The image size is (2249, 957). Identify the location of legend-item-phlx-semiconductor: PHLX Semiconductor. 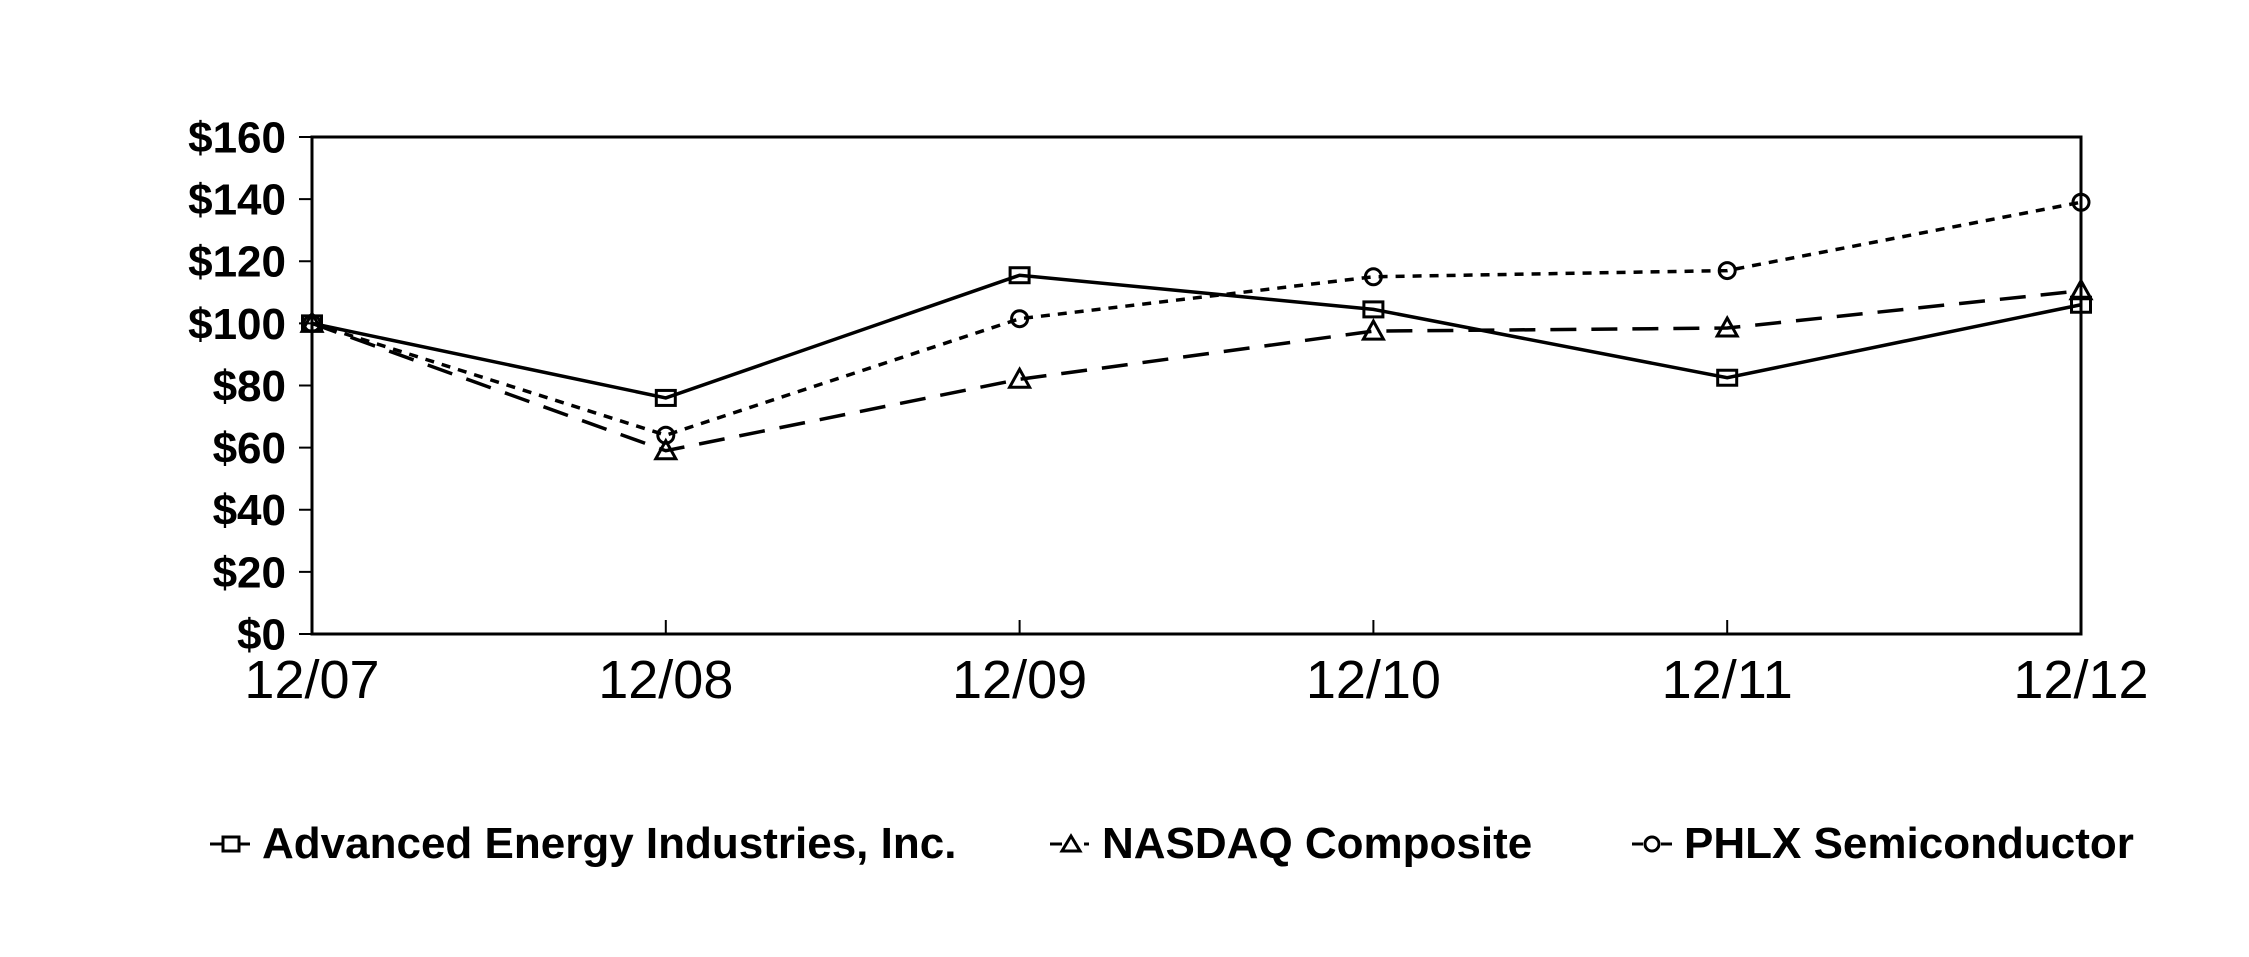
(1883, 844).